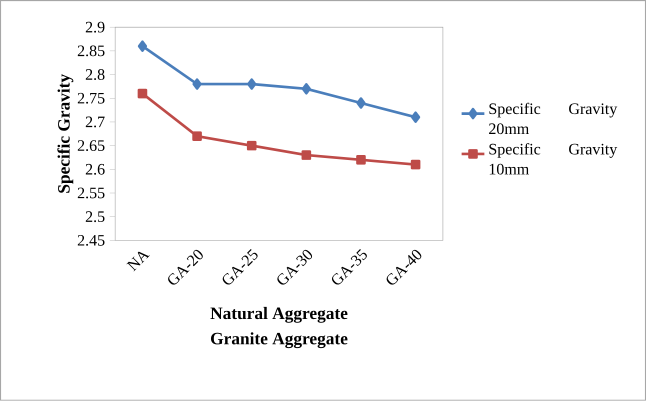 The height and width of the screenshot is (401, 646). I want to click on y-tick-label: 2.65, so click(91, 146).